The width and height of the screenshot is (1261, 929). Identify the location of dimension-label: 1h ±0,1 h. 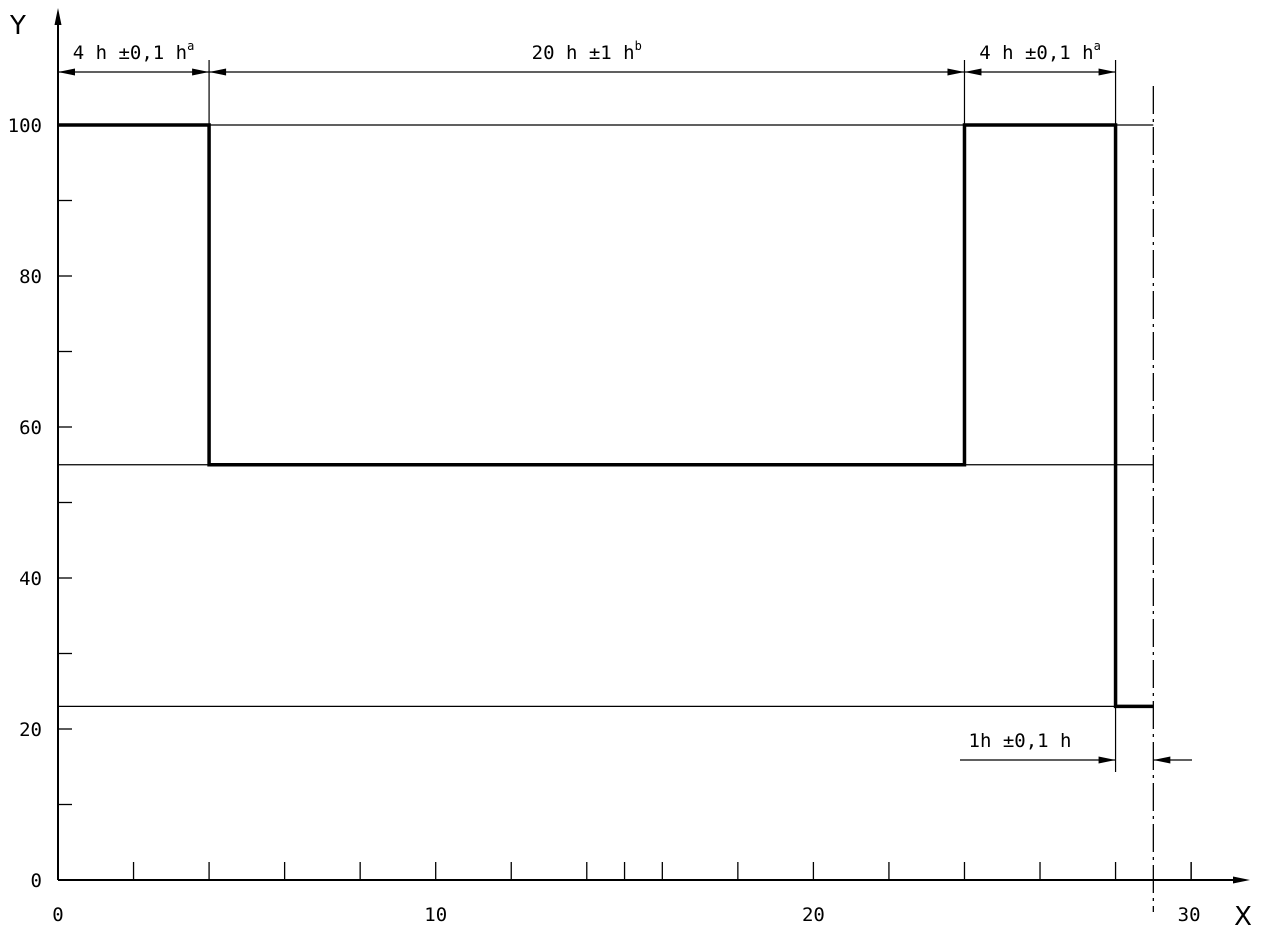
(1020, 741).